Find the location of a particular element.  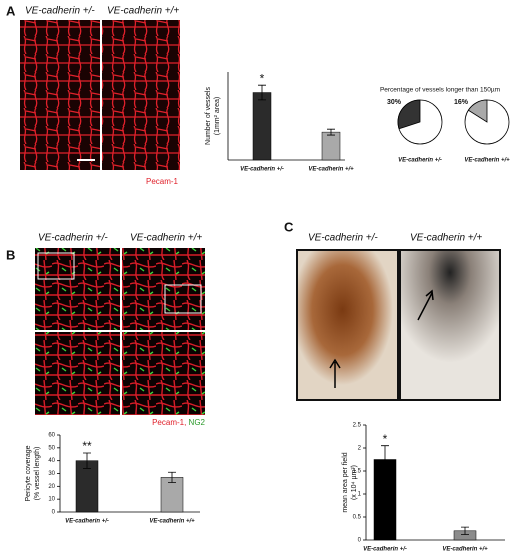

y-tick-label: 60 is located at coordinates (51, 436).